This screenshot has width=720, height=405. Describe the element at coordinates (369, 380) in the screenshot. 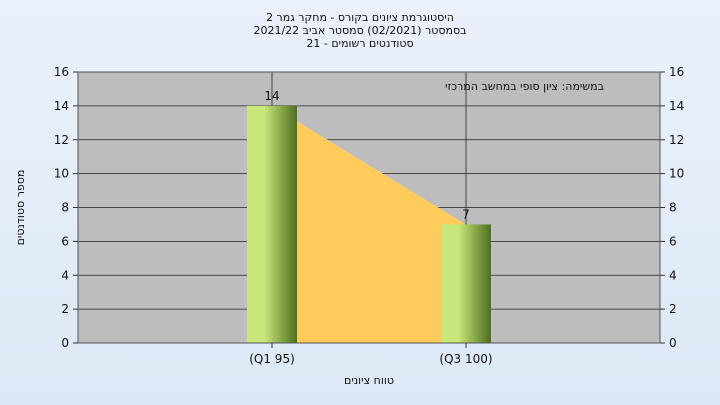

I see `x-axis-title: טווח ציונים` at that location.